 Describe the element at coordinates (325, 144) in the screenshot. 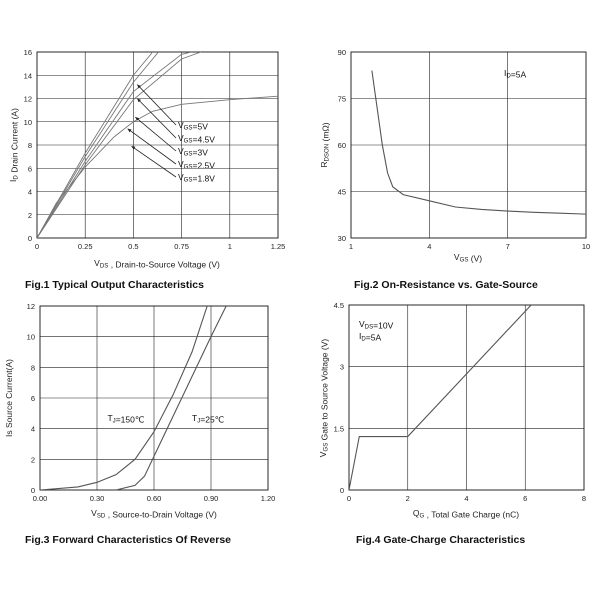

I see `fig2-y-axis-label: RDSON (mΩ)` at that location.